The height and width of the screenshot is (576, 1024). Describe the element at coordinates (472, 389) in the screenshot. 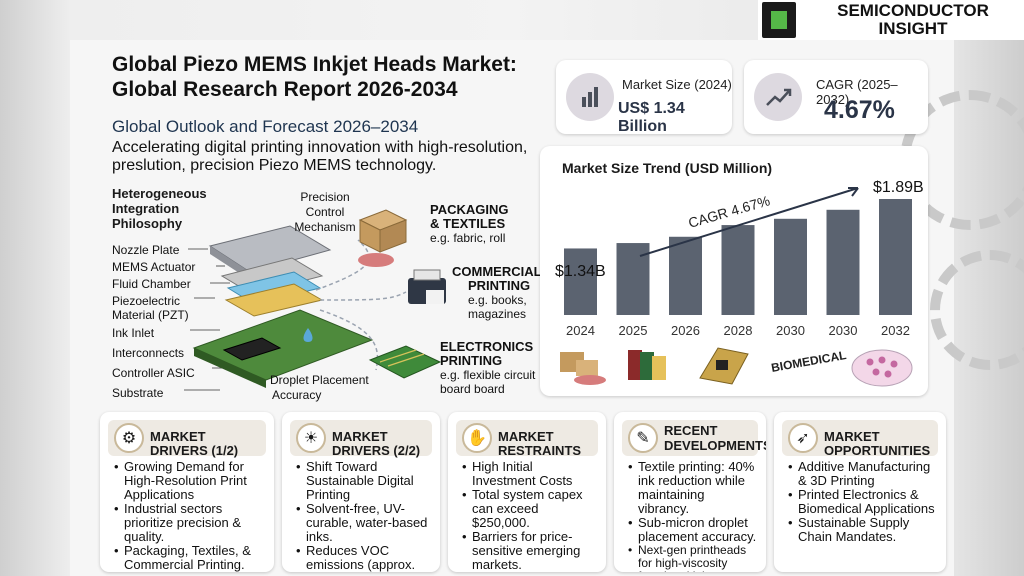

I see `app-sub: board board` at that location.